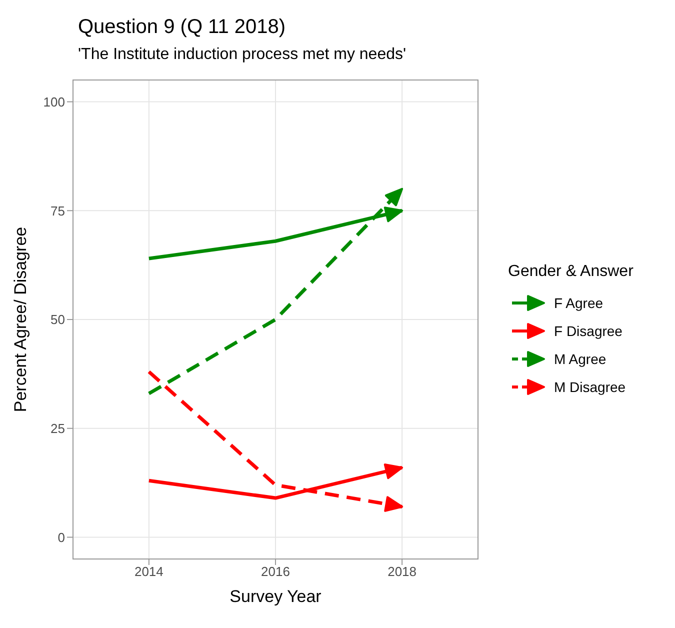 The image size is (675, 628). I want to click on legend-label: F Agree, so click(579, 303).